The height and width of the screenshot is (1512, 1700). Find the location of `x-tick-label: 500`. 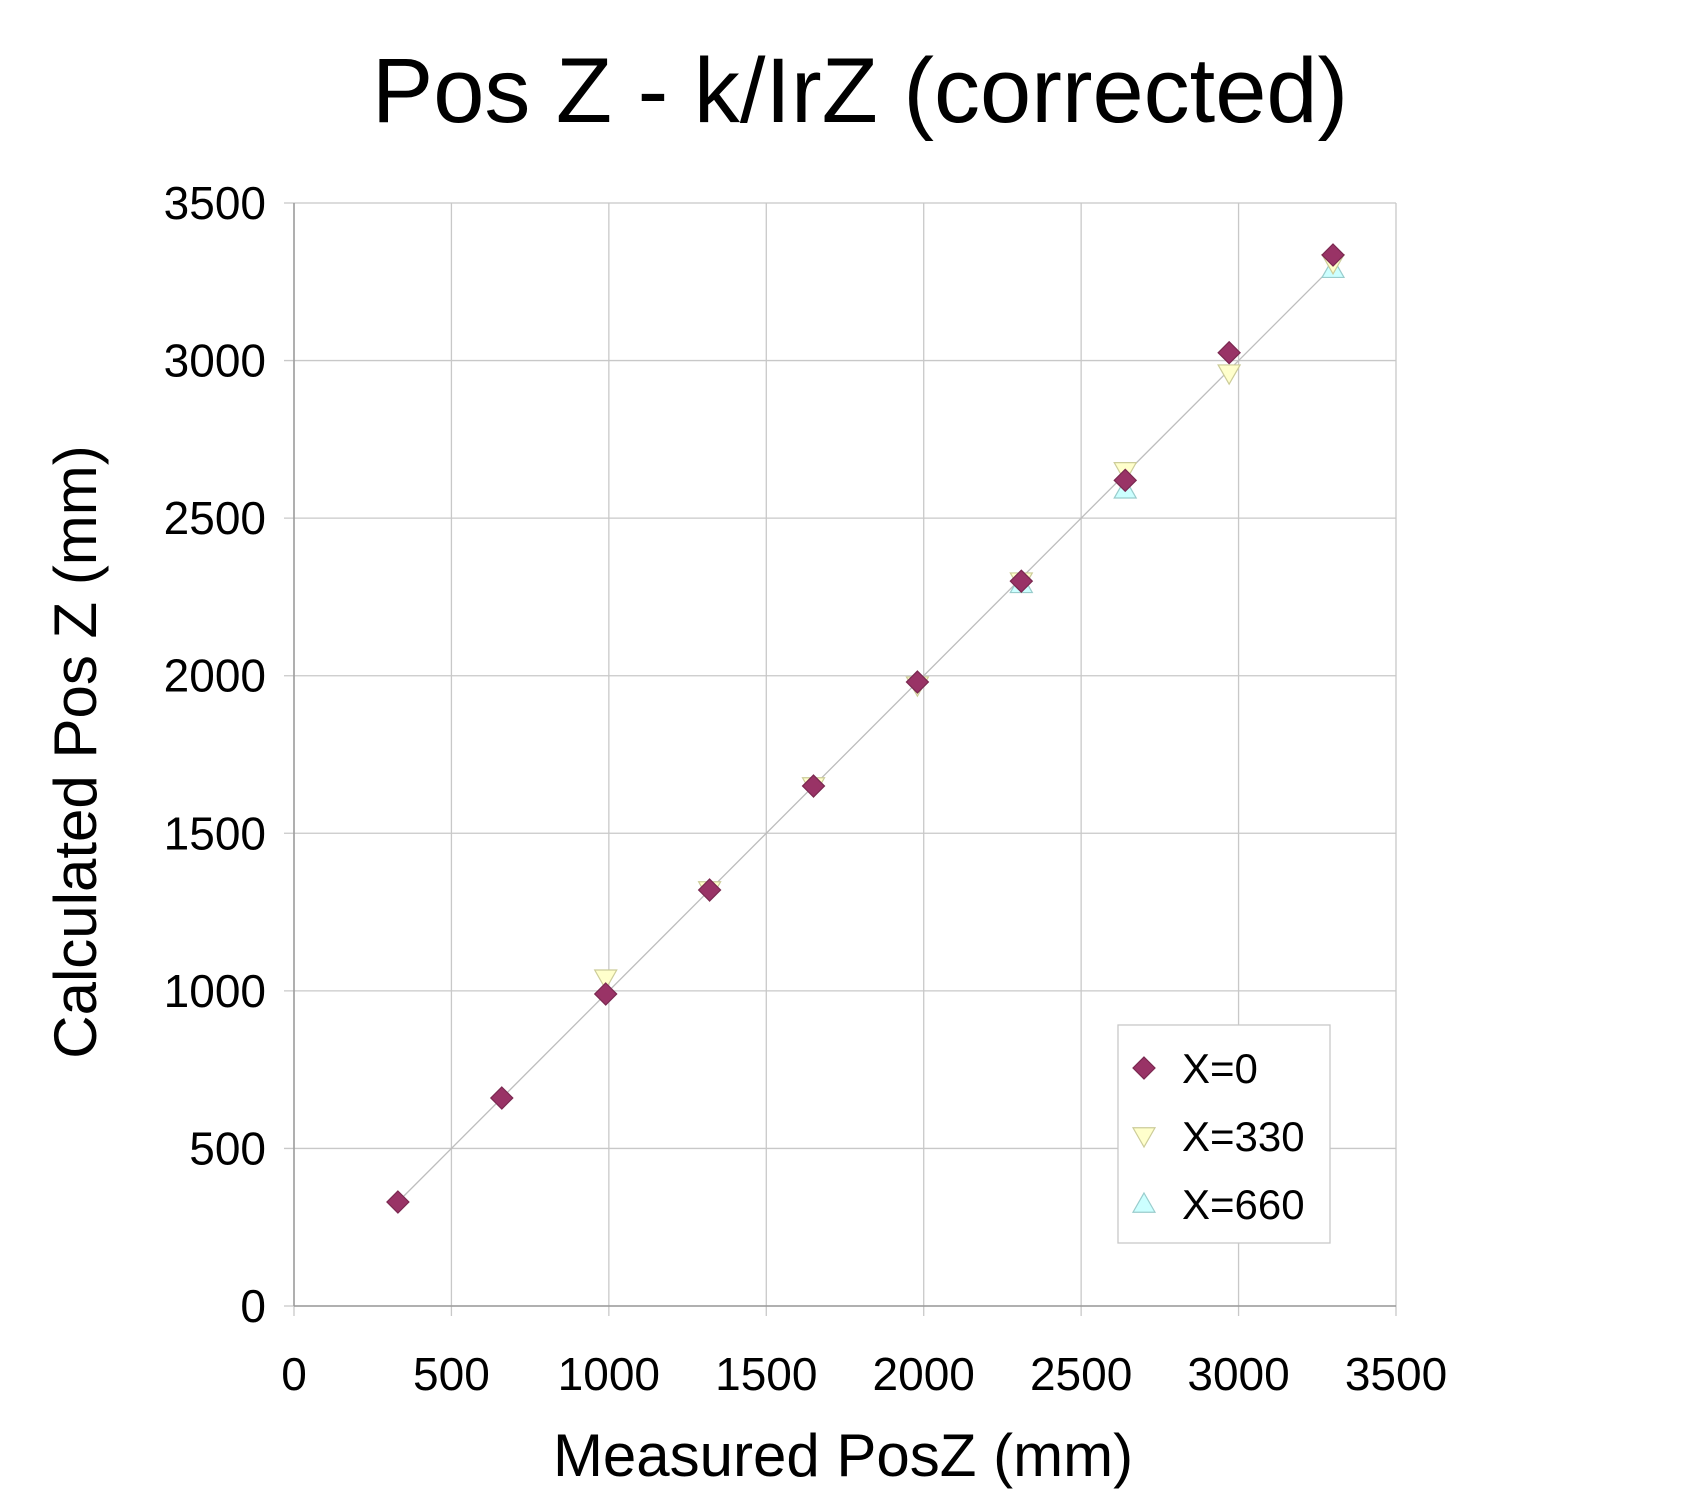

x-tick-label: 500 is located at coordinates (451, 1374).